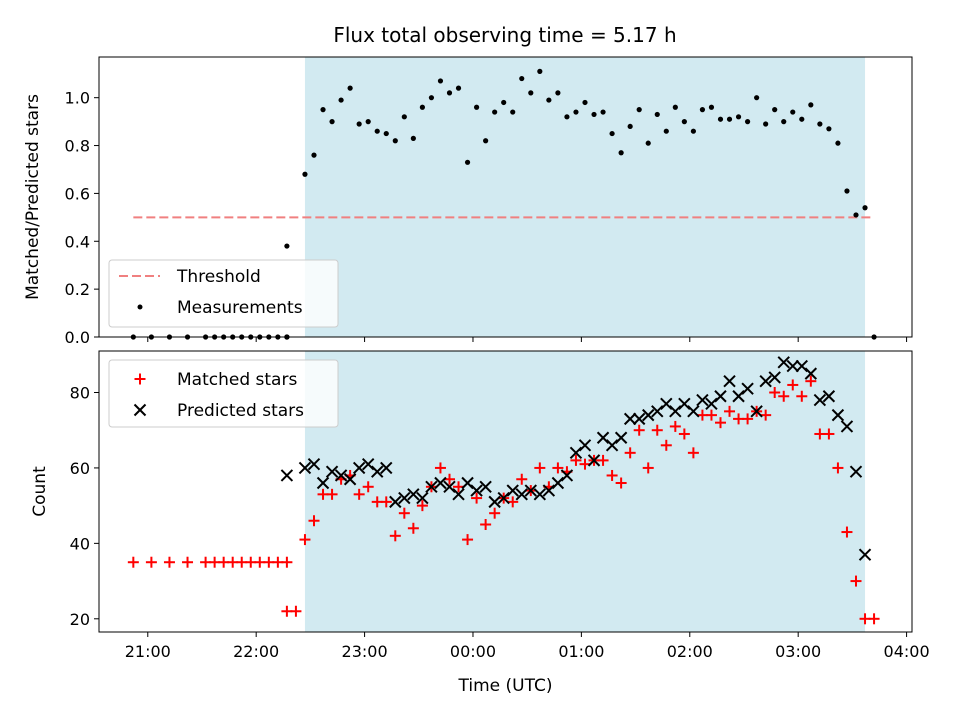 This screenshot has height=720, width=960. Describe the element at coordinates (80, 468) in the screenshot. I see `y-tick-label-bottom: 60` at that location.